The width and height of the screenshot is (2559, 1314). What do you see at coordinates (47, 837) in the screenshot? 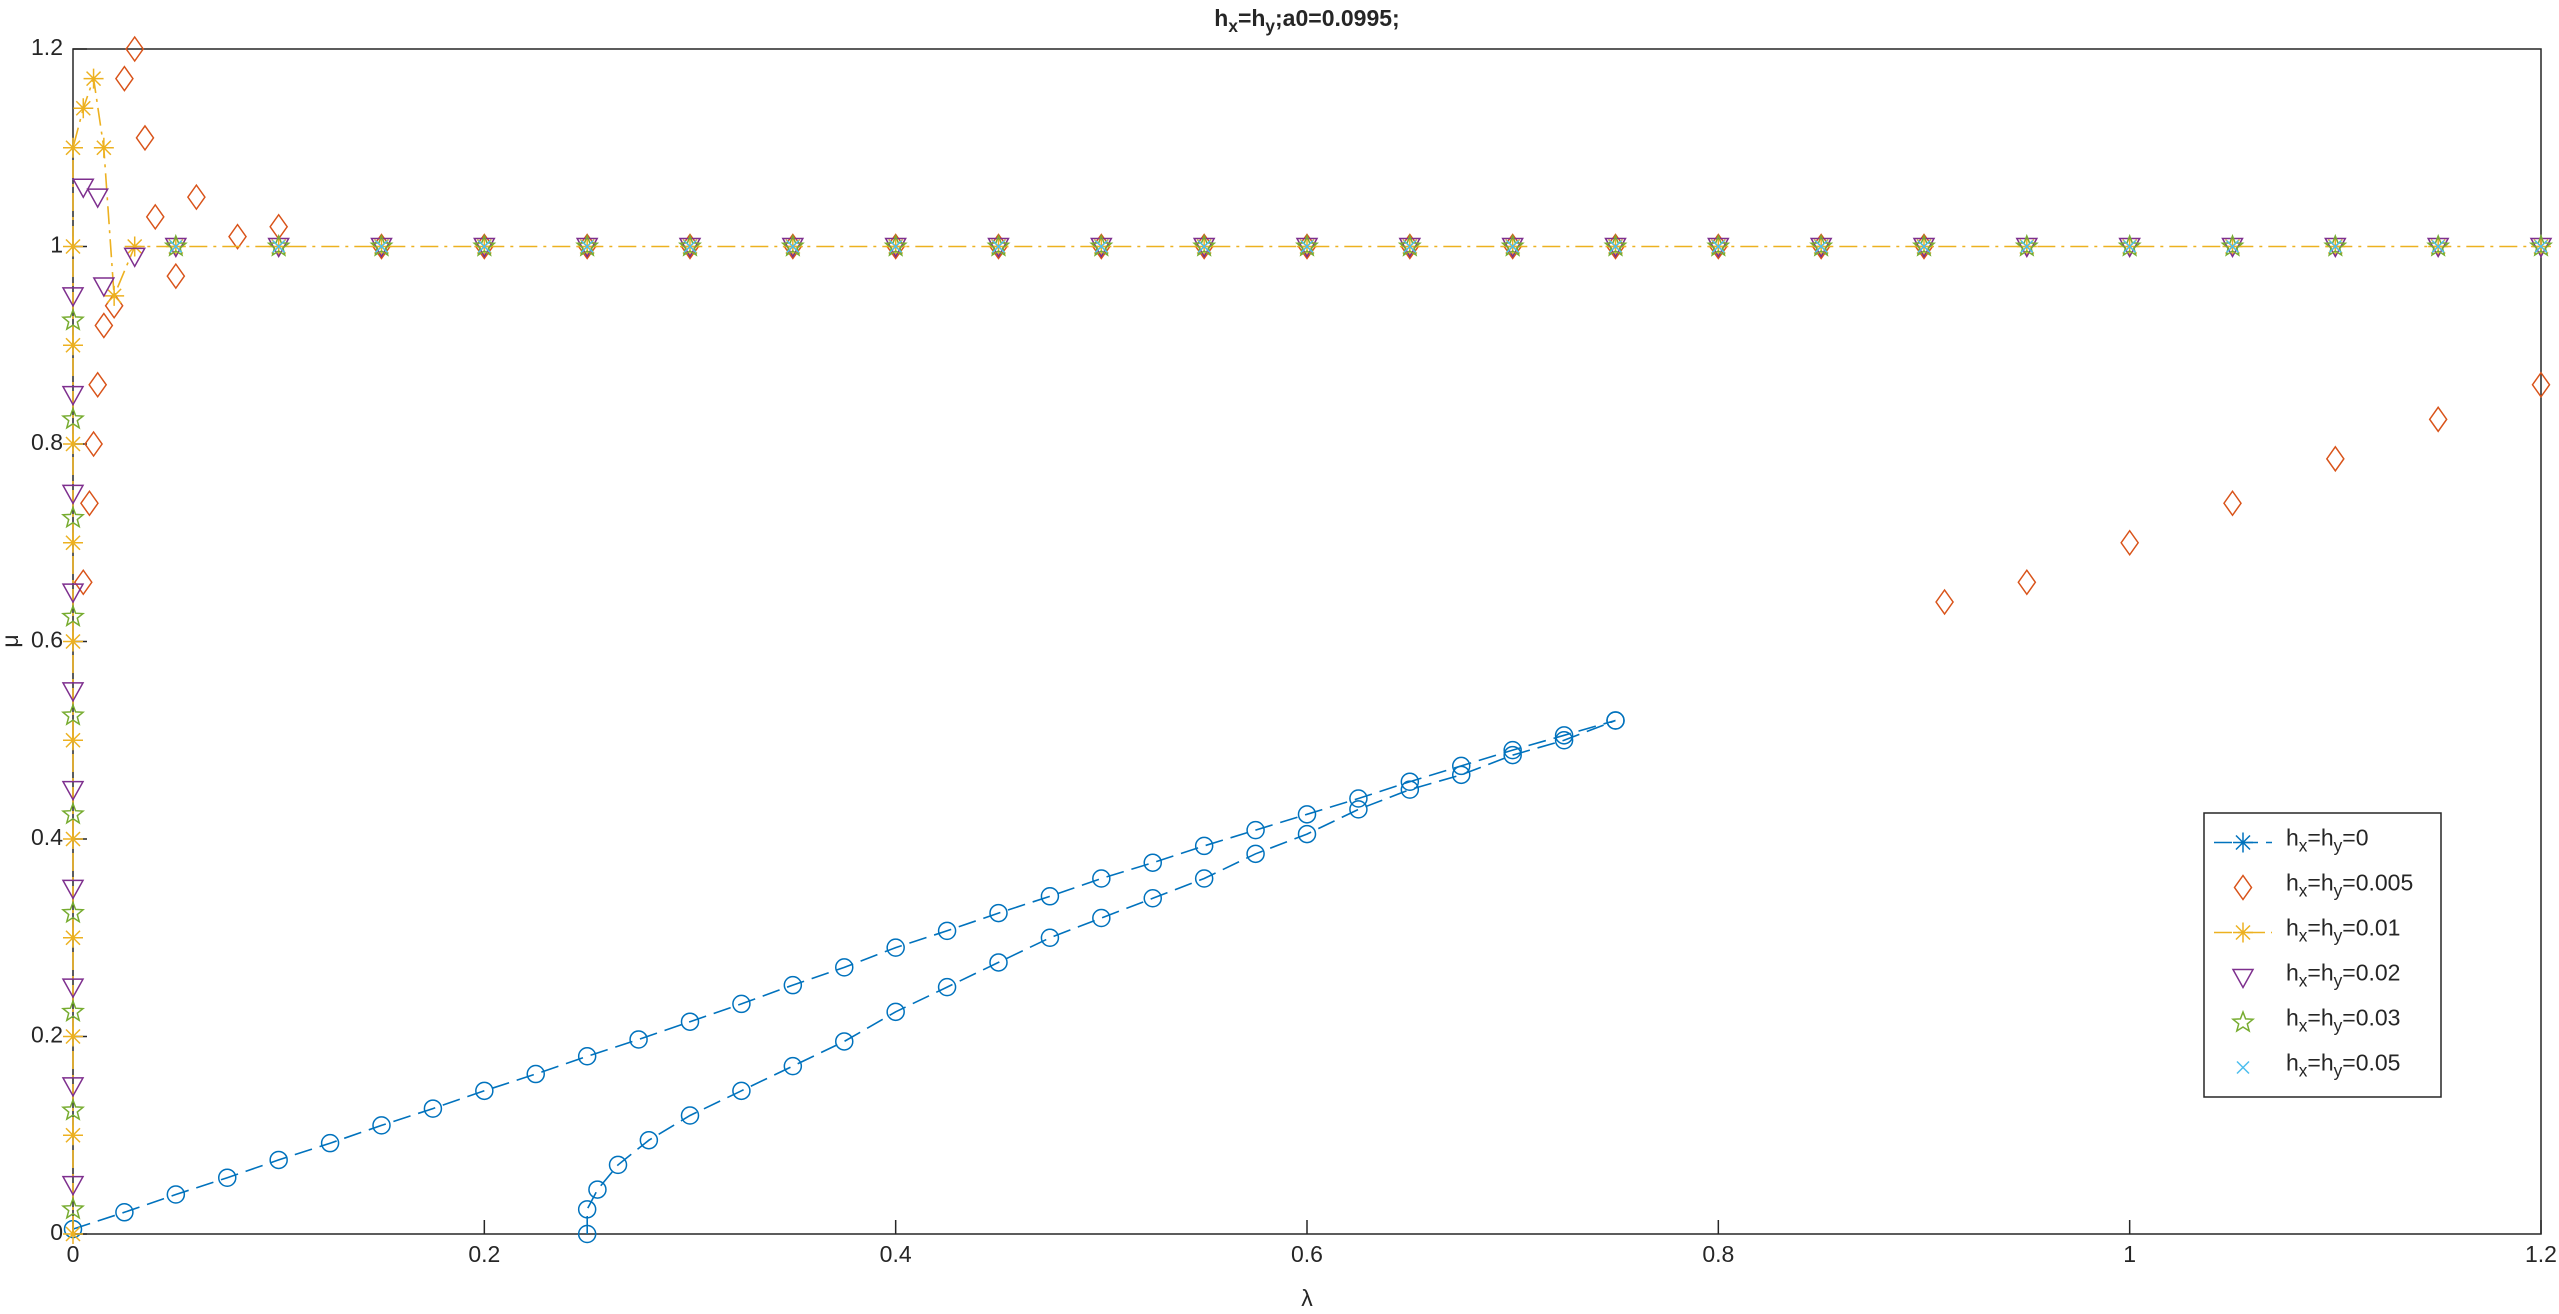
I see `y-tick-label: 0.4` at bounding box center [47, 837].